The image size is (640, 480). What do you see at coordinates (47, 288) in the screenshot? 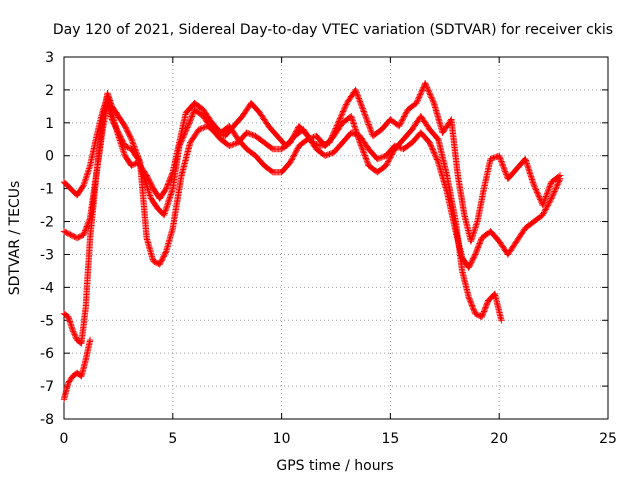
I see `y-tick-label: -4` at bounding box center [47, 288].